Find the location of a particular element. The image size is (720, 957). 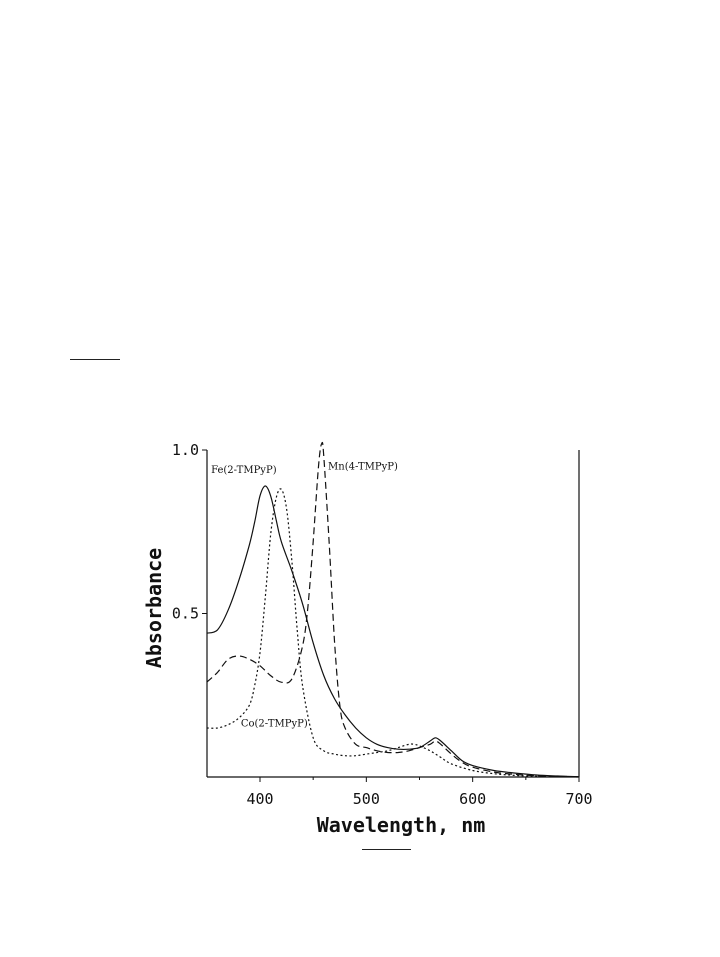

y-axis-label: Absorbance is located at coordinates (154, 608).